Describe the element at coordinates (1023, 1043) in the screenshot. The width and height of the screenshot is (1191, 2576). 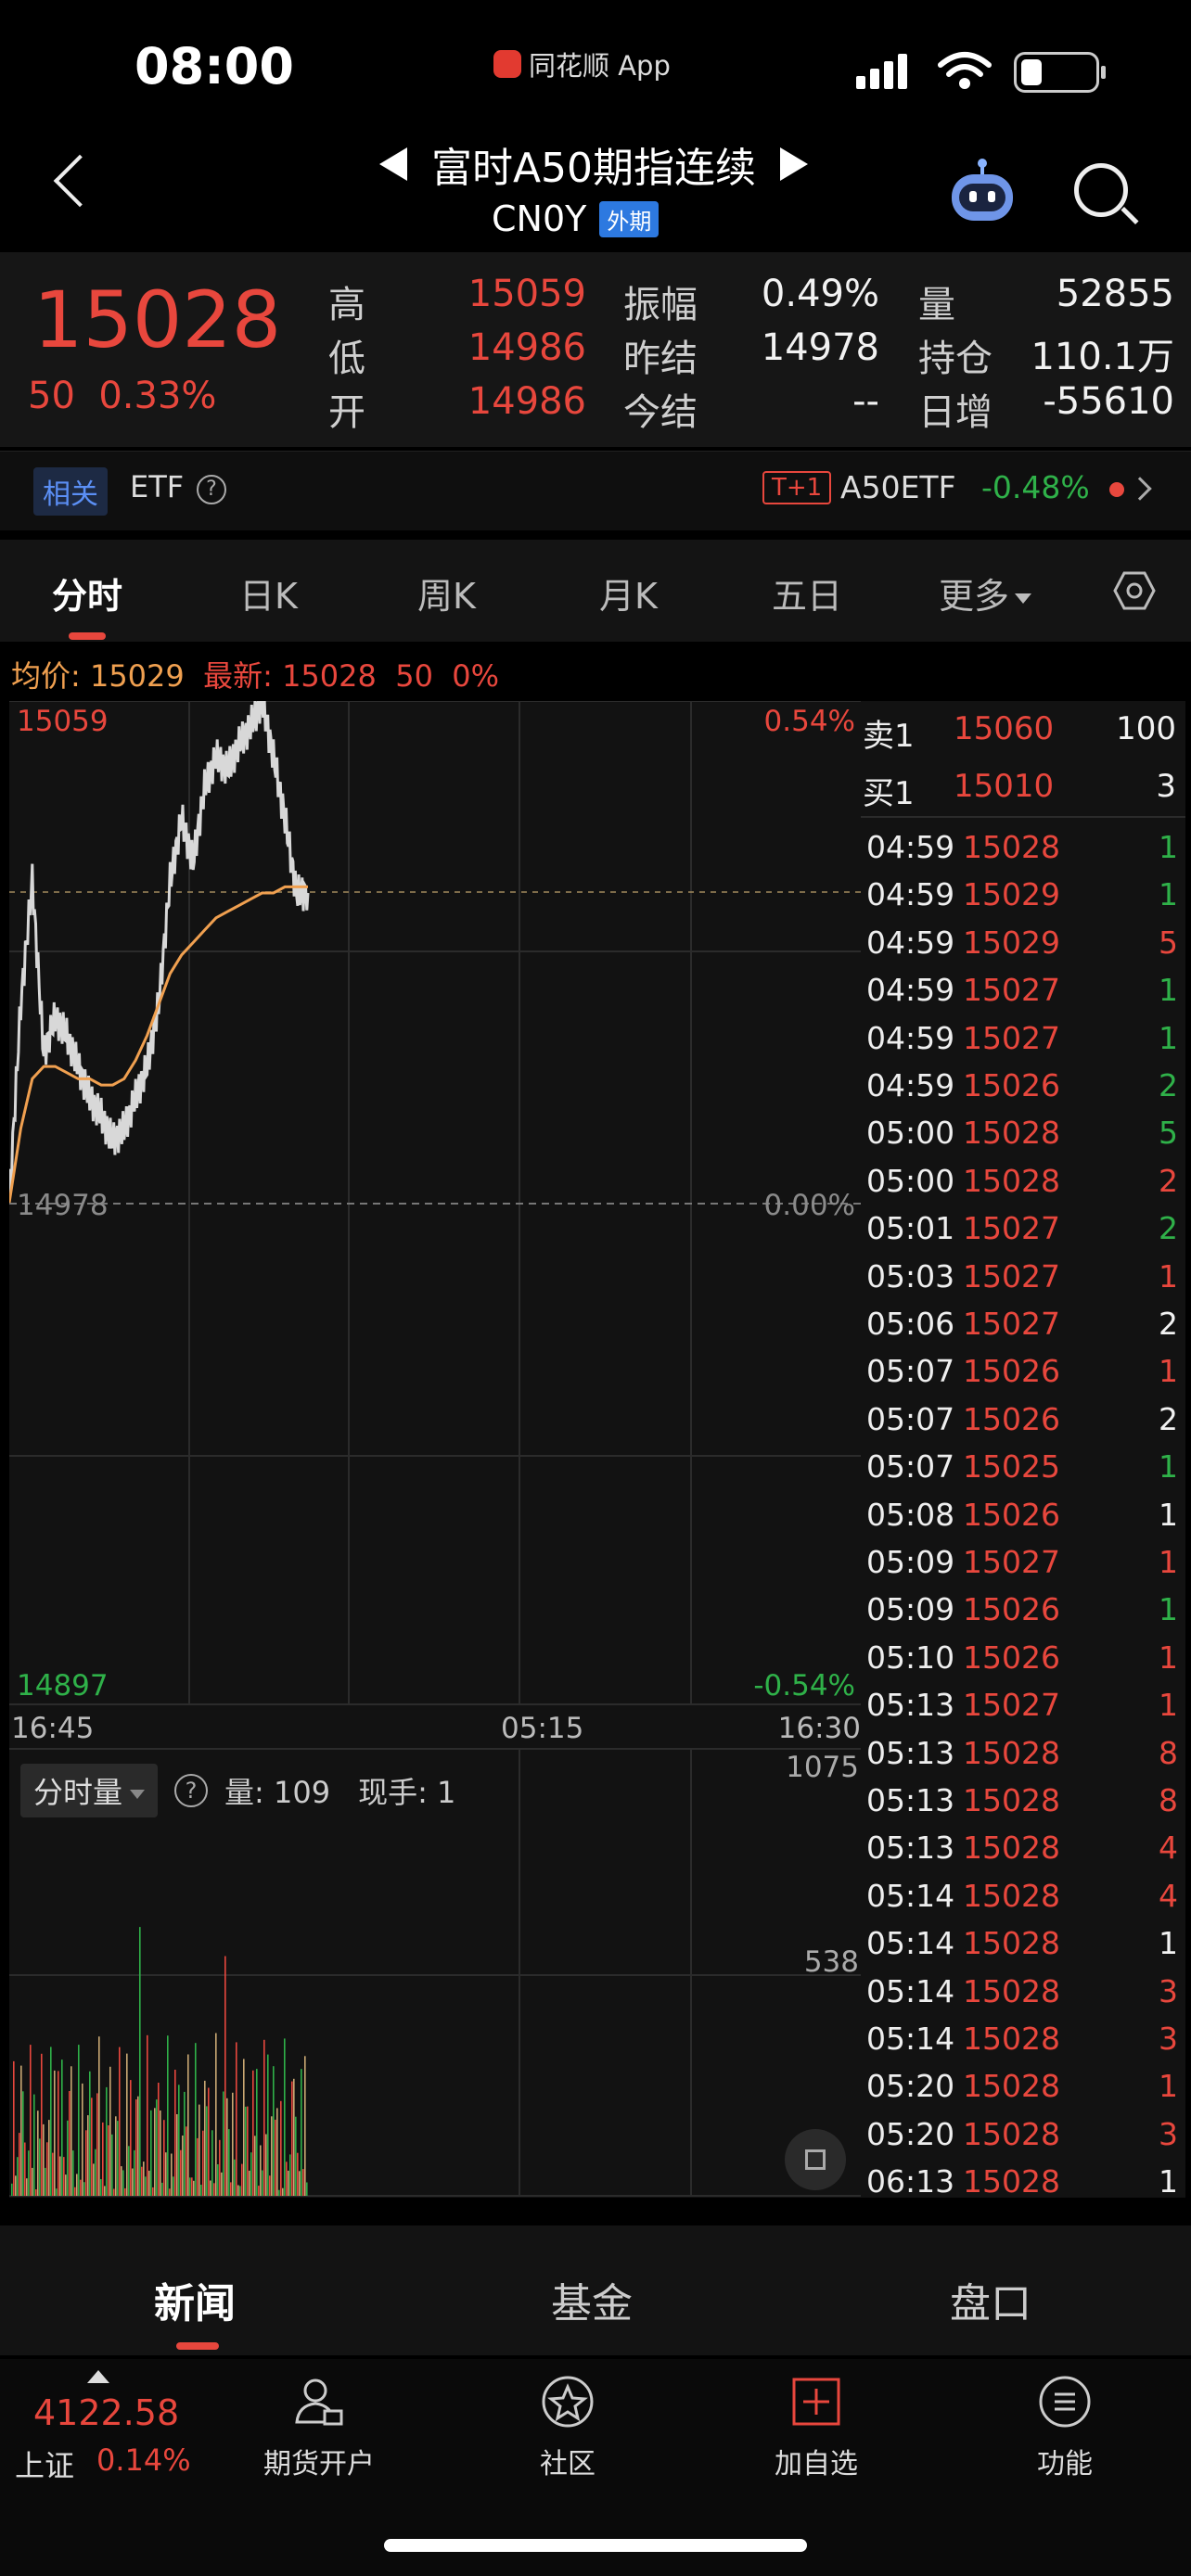
I see `tick-row: 04:59 15027 1` at that location.